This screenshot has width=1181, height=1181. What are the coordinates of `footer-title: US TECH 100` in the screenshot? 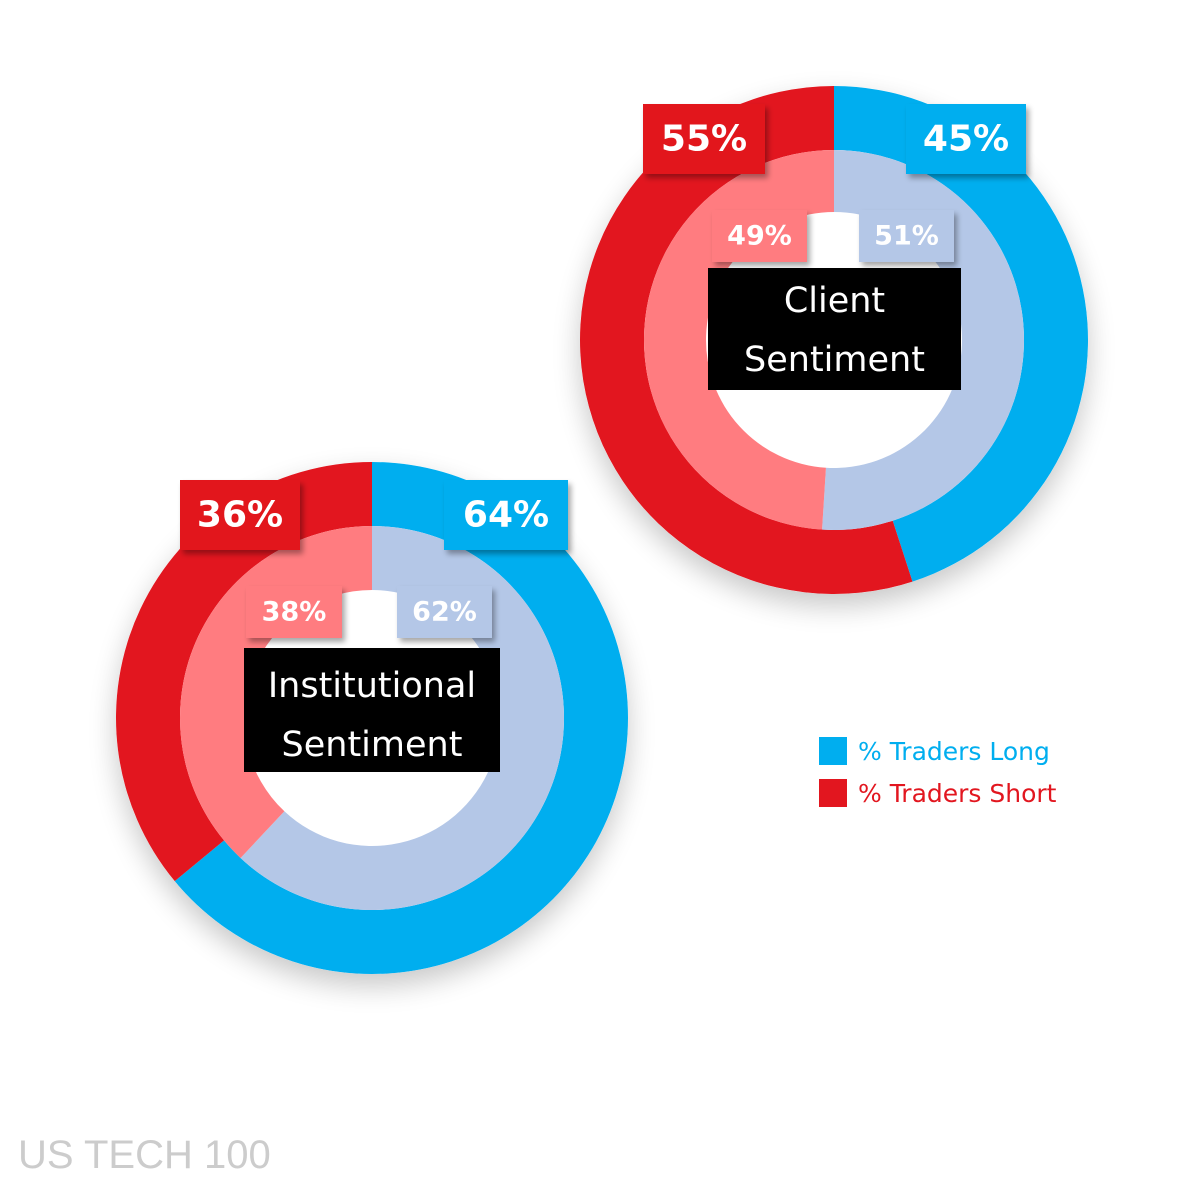 It's located at (144, 1155).